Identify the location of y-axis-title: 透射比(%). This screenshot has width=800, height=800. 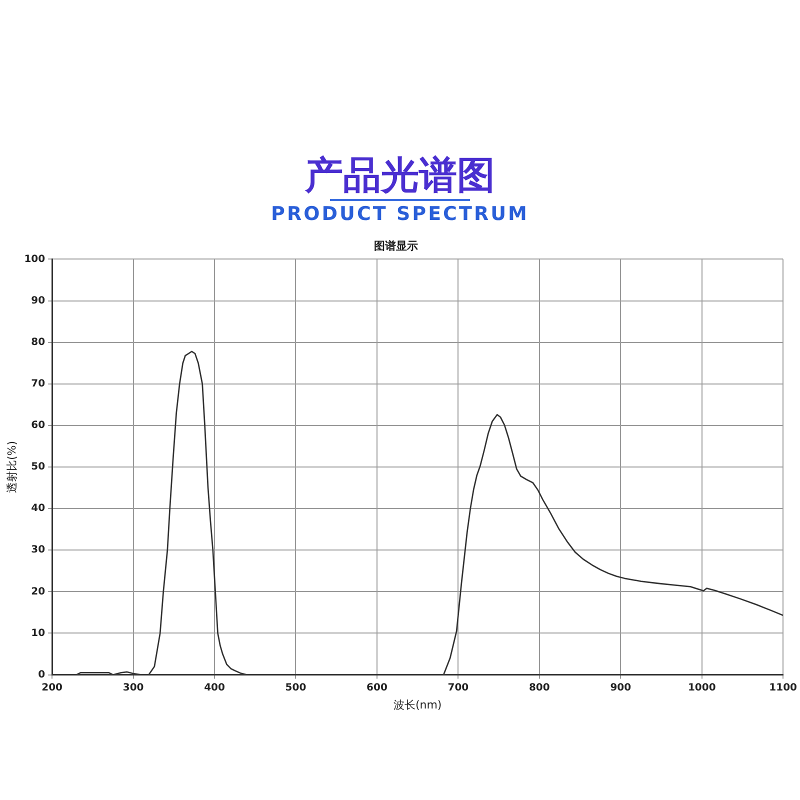
(11, 467).